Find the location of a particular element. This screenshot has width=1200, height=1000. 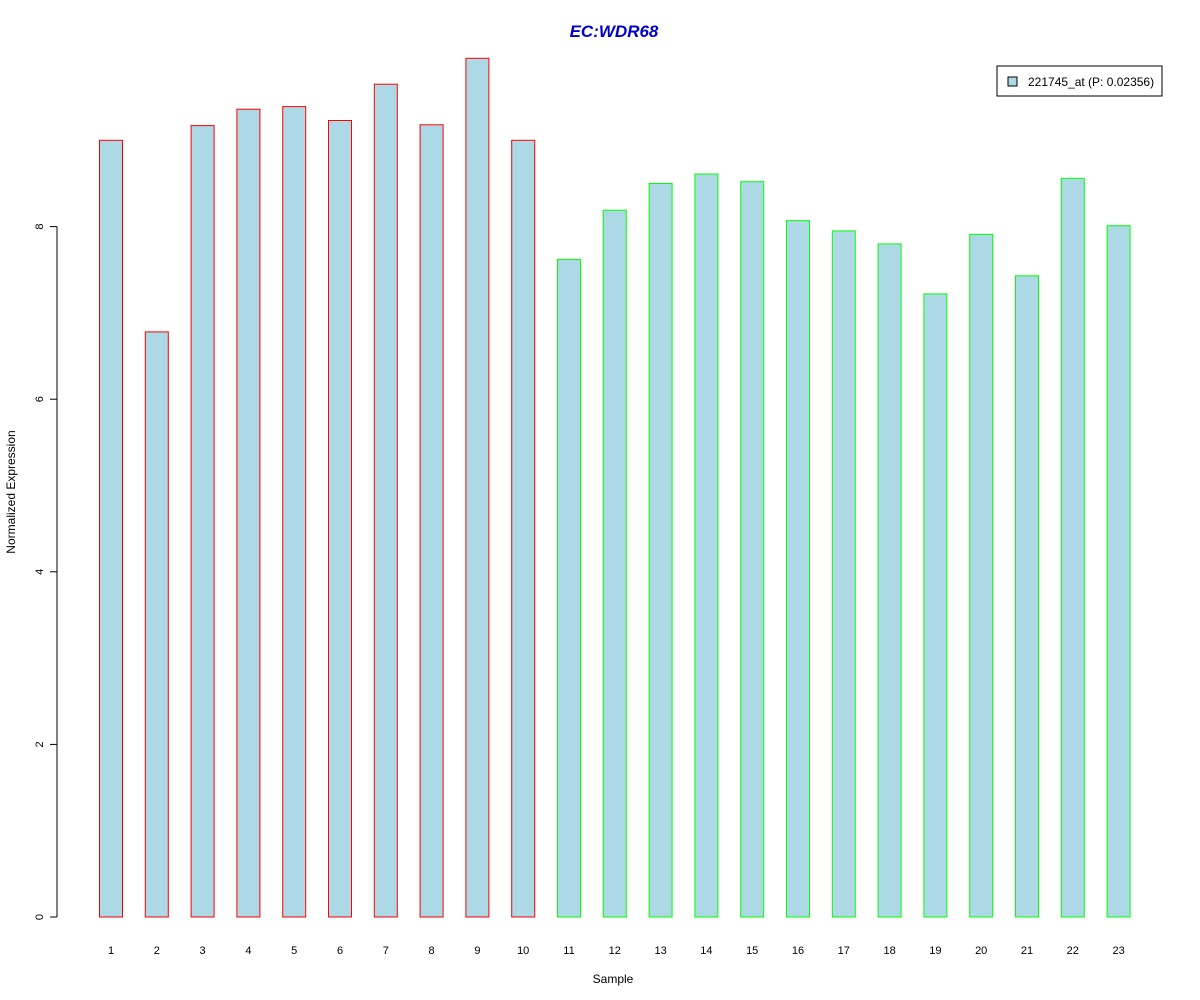

x-tick-labels: 1 2 3 4 5 6 7 8 9 10 11 12 13 14 15 16 17 18 19 20 21 22 23 is located at coordinates (616, 951).